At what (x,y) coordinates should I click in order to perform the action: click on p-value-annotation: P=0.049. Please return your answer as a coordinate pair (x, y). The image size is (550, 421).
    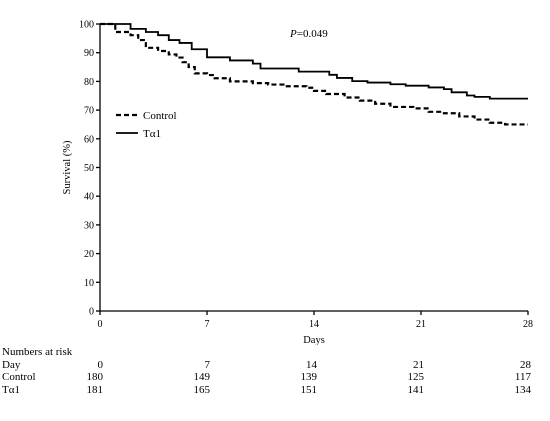
    Looking at the image, I should click on (308, 34).